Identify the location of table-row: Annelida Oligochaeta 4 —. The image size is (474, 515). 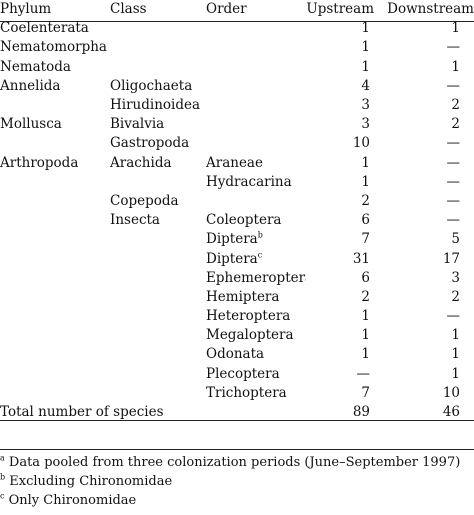
(237, 86).